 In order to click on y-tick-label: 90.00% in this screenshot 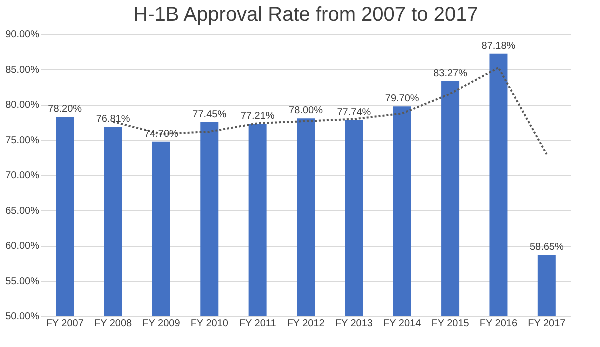, I will do `click(23, 35)`.